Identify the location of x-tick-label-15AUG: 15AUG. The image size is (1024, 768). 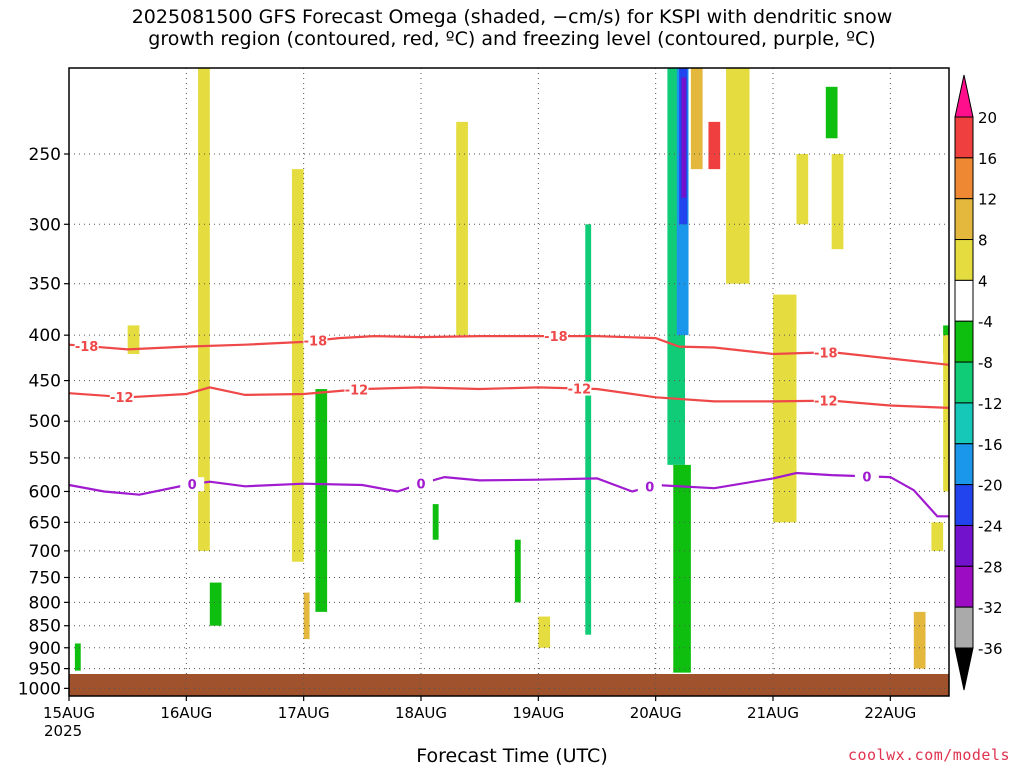
(69, 713).